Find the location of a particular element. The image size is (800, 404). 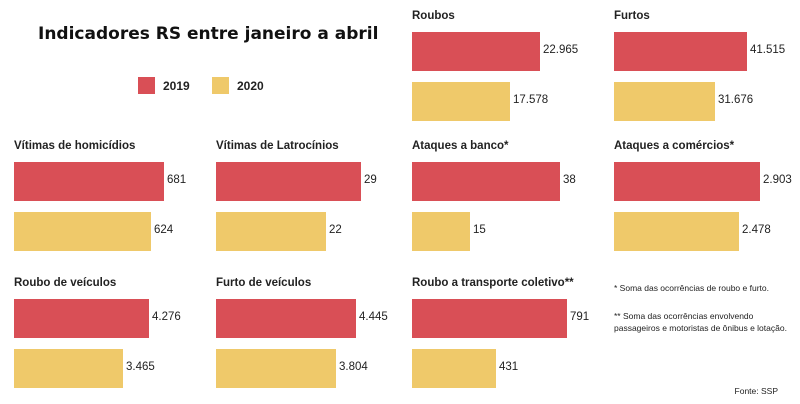

legend-swatch-2019 is located at coordinates (146, 85).